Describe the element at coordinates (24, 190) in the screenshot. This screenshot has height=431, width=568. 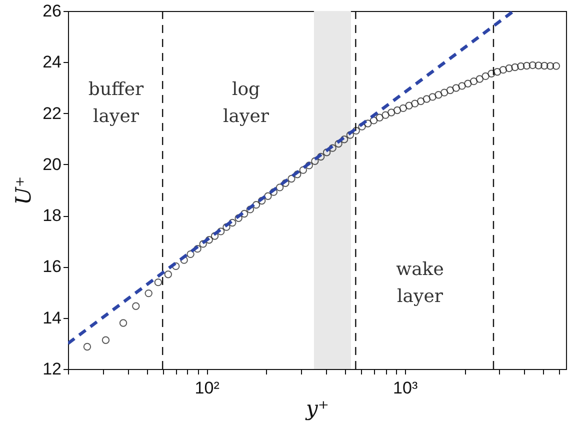
I see `y-axis-title: U⁺` at that location.